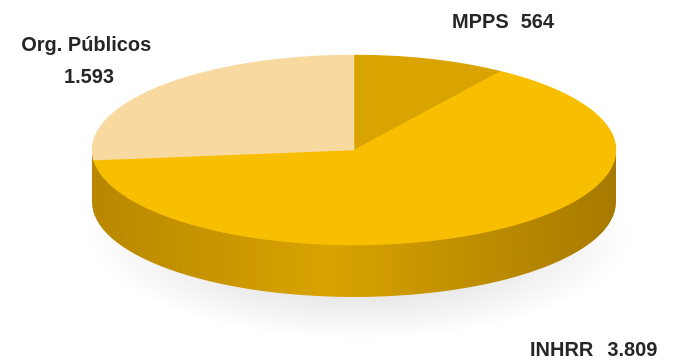  Describe the element at coordinates (223, 107) in the screenshot. I see `pie-slice-org-p-blicos` at that location.